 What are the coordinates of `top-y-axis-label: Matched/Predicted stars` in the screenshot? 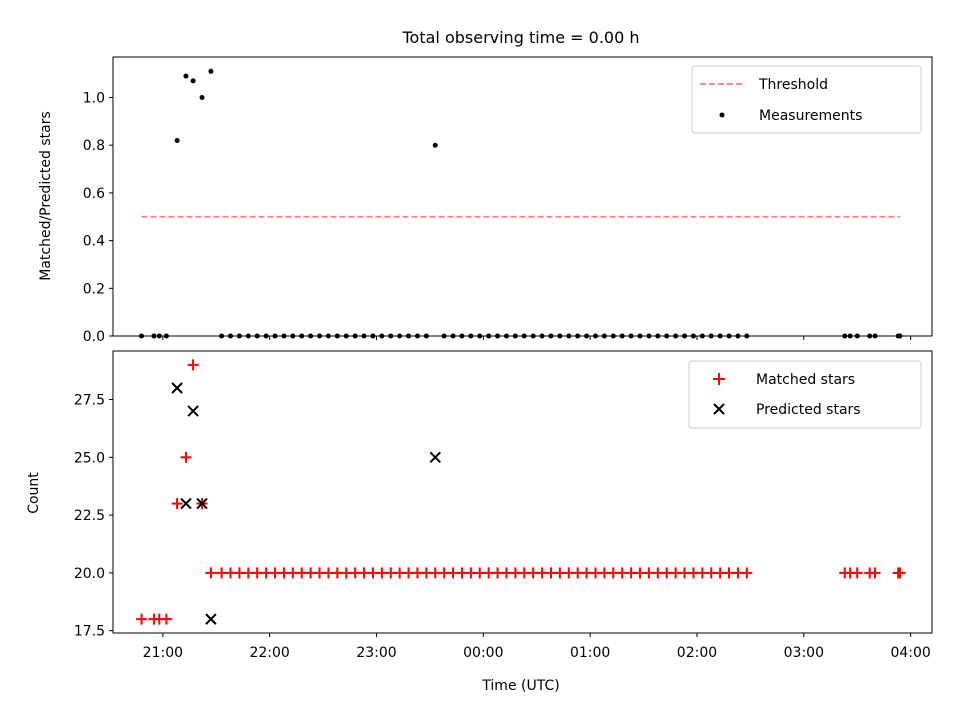 It's located at (46, 196).